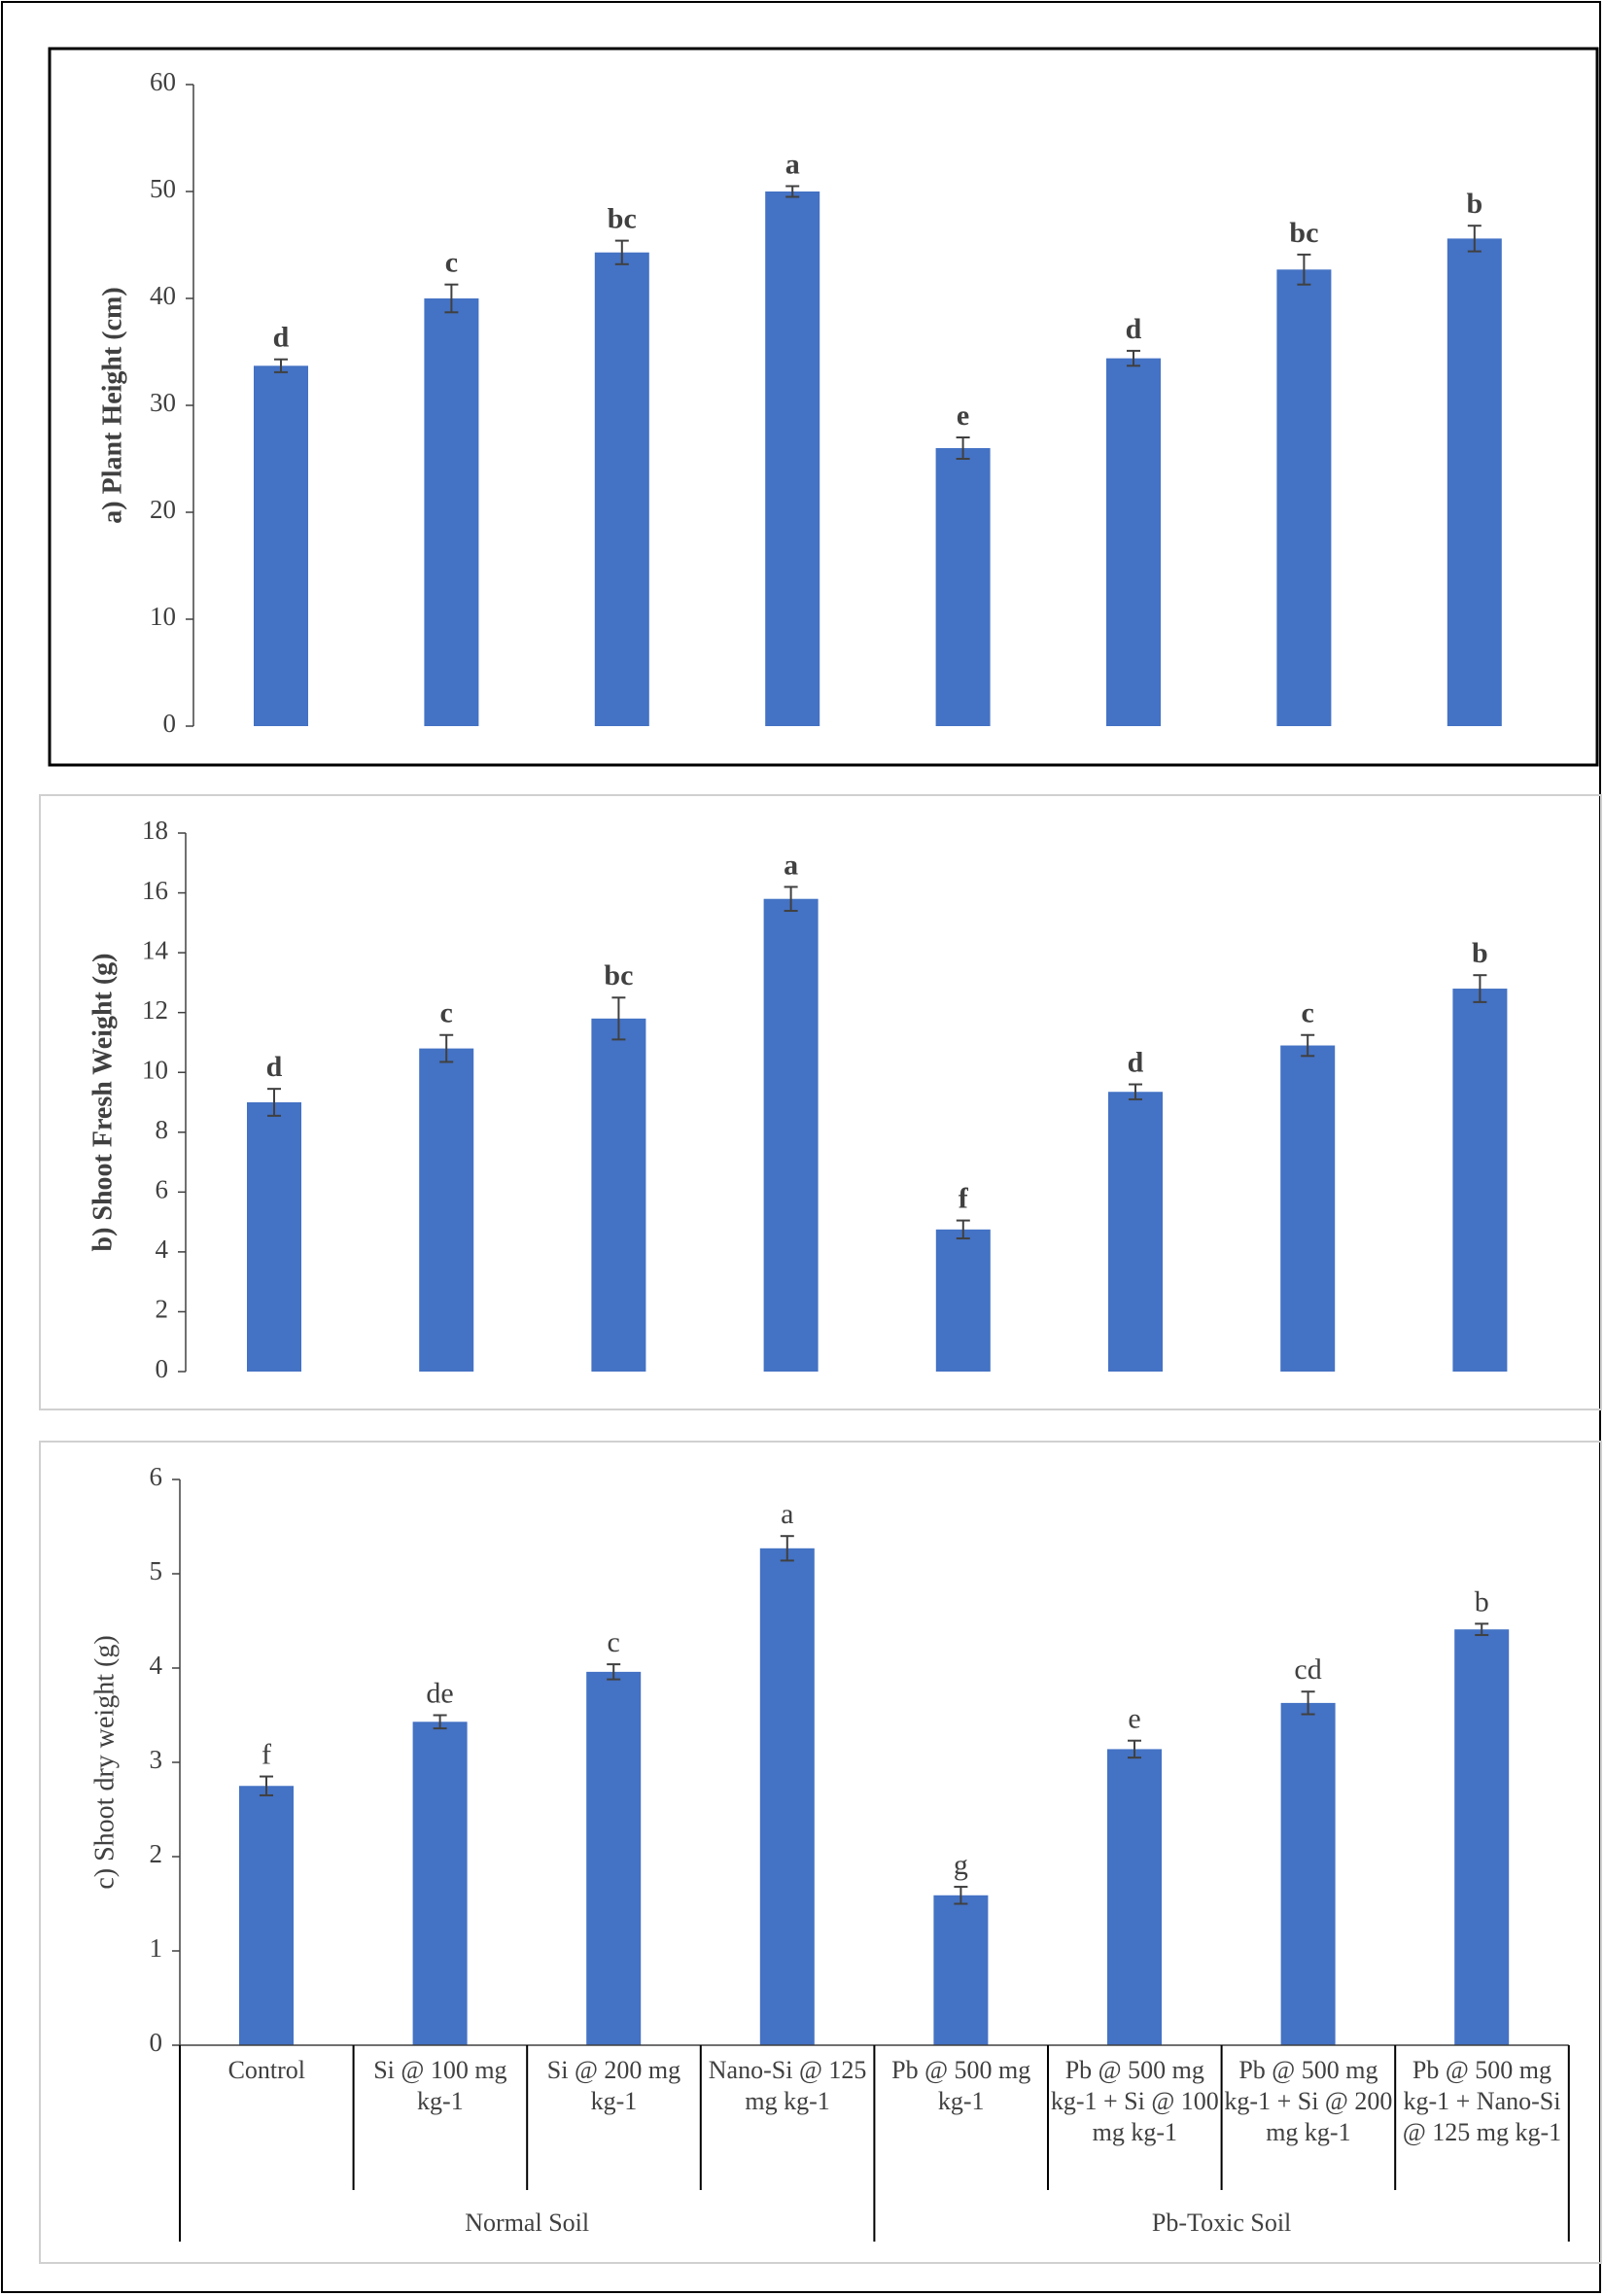 This screenshot has width=1604, height=2296. What do you see at coordinates (266, 2070) in the screenshot?
I see `x-tick-label: Control` at bounding box center [266, 2070].